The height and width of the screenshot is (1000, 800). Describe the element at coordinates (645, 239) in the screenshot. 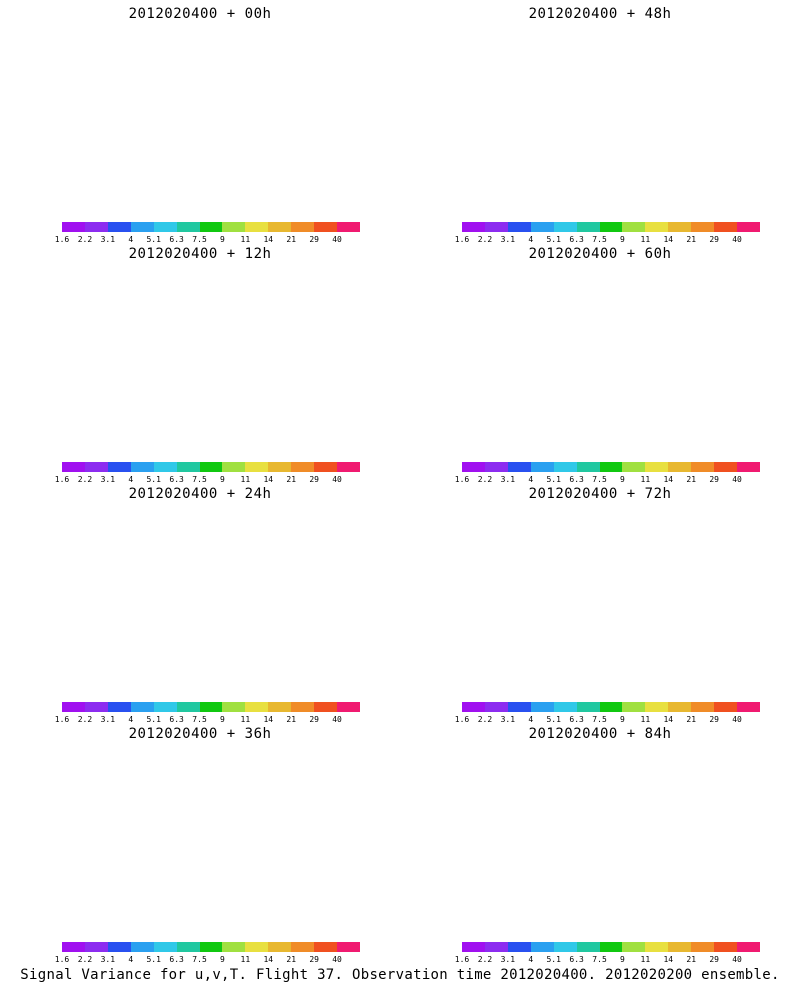

I see `colorbar-tick-label: 11` at that location.